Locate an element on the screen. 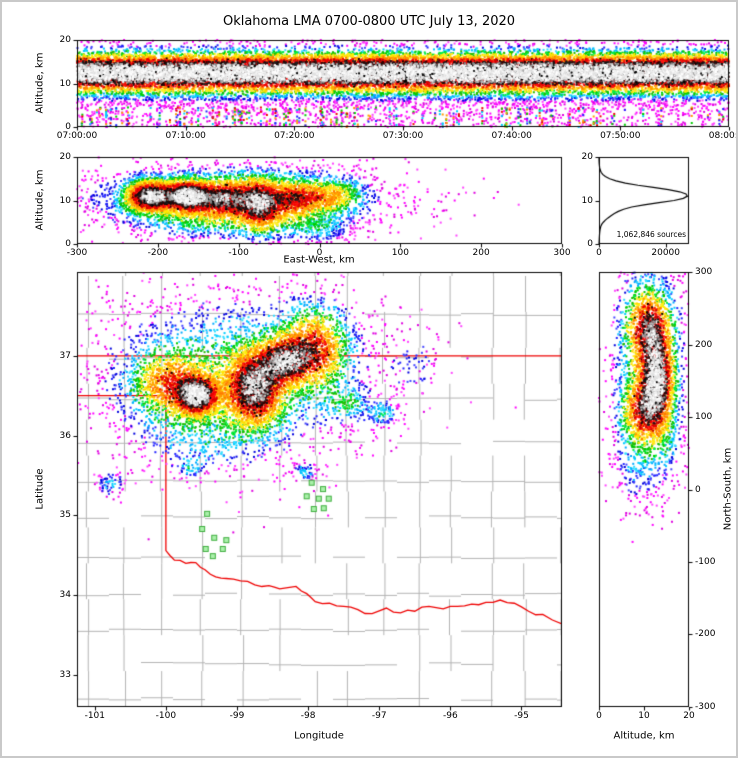  east-west-xlabel: East-West, km is located at coordinates (319, 260).